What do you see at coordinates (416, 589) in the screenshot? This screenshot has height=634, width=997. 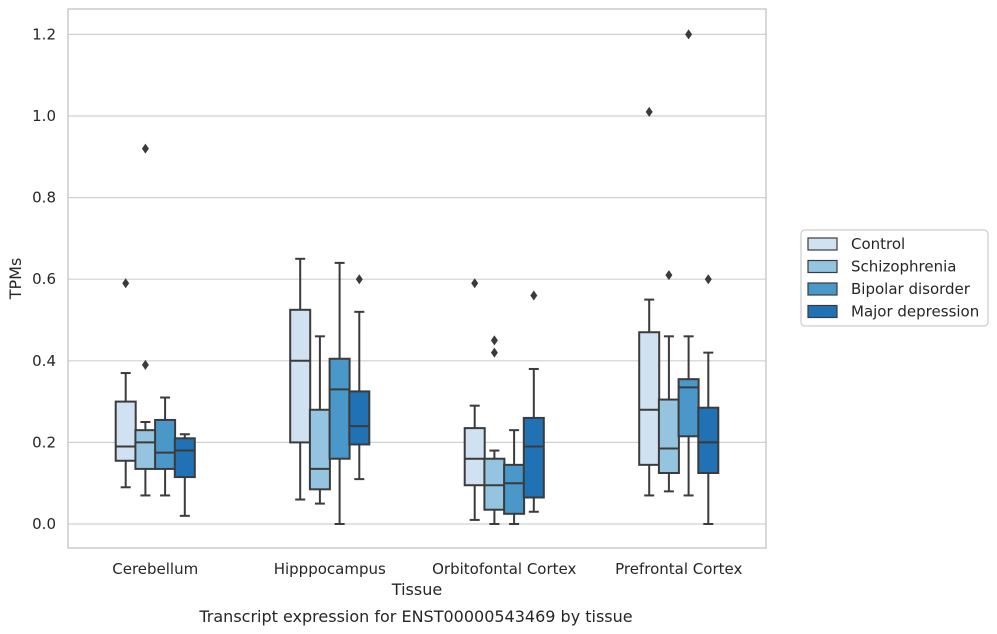 I see `x-axis-title: Tissue` at bounding box center [416, 589].